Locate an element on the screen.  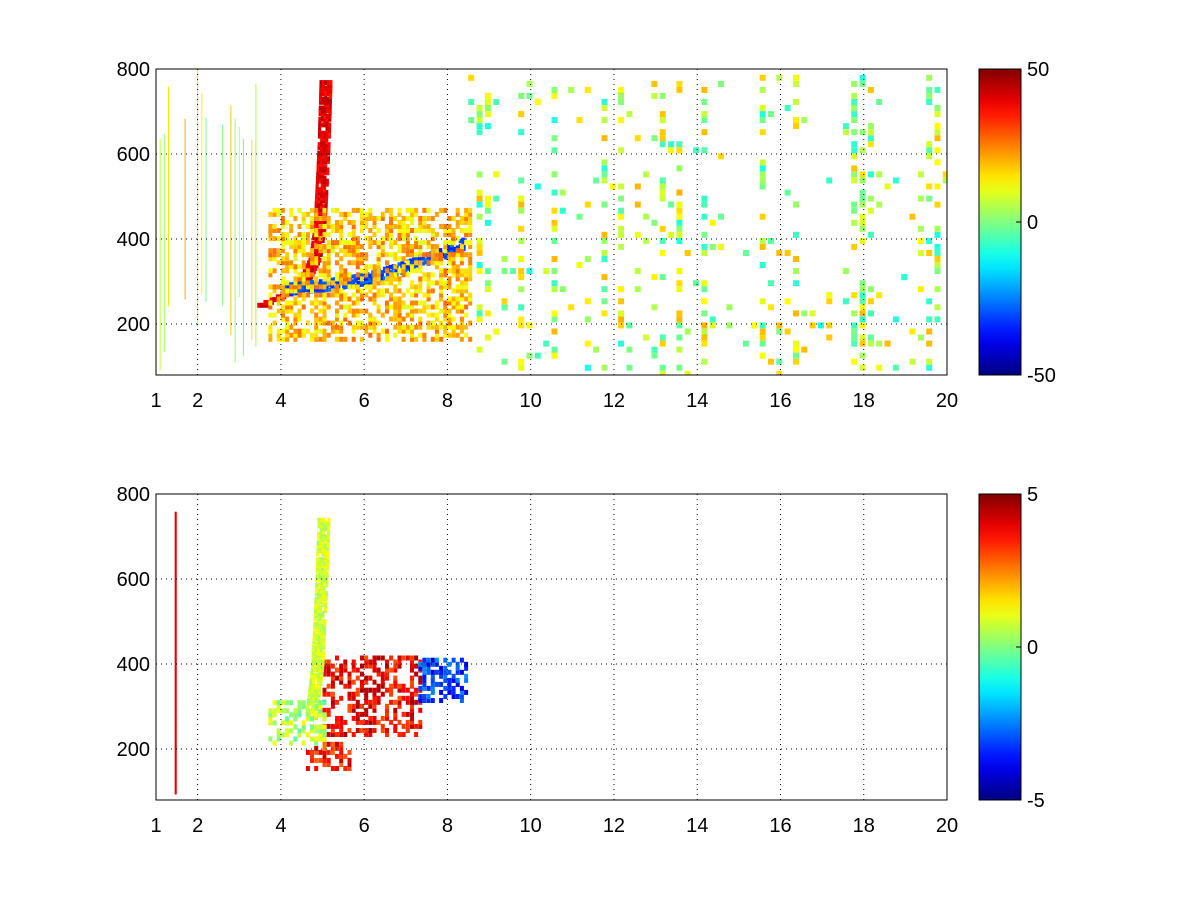
x-tick-label: 2 is located at coordinates (197, 826).